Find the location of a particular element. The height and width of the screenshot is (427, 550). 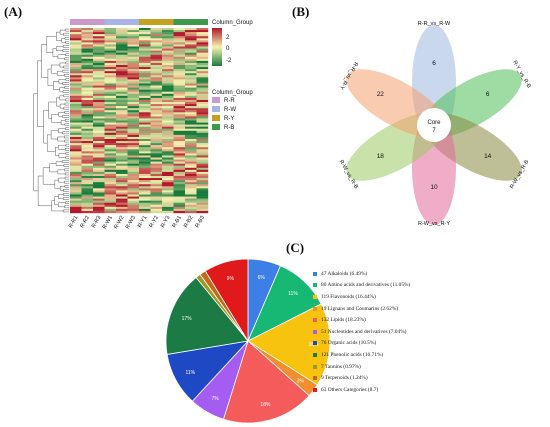

legend-label: 119 Flavonoids (16.44%) is located at coordinates (348, 296).